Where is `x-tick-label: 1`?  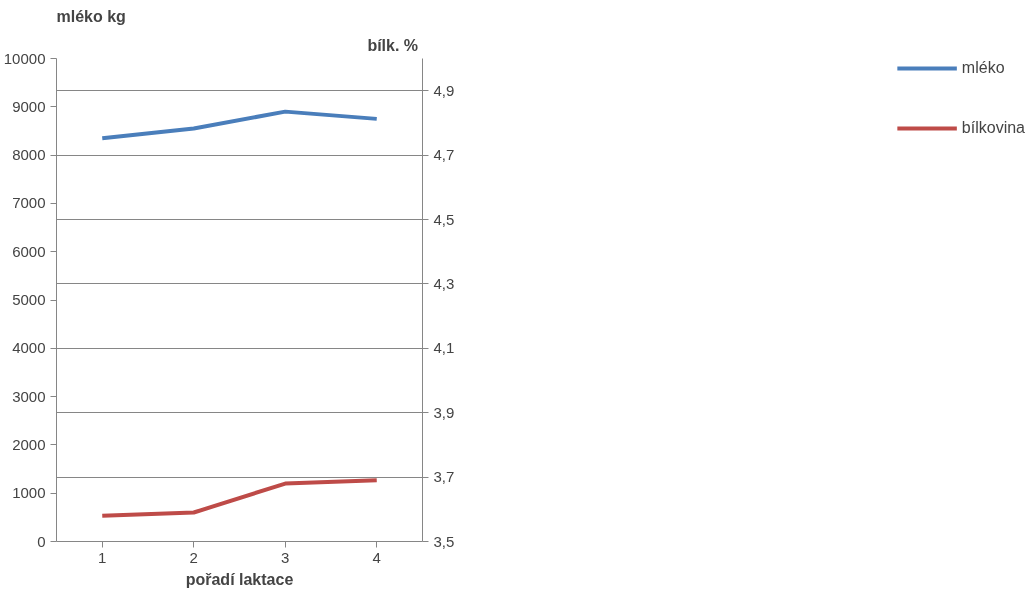 x-tick-label: 1 is located at coordinates (102, 557).